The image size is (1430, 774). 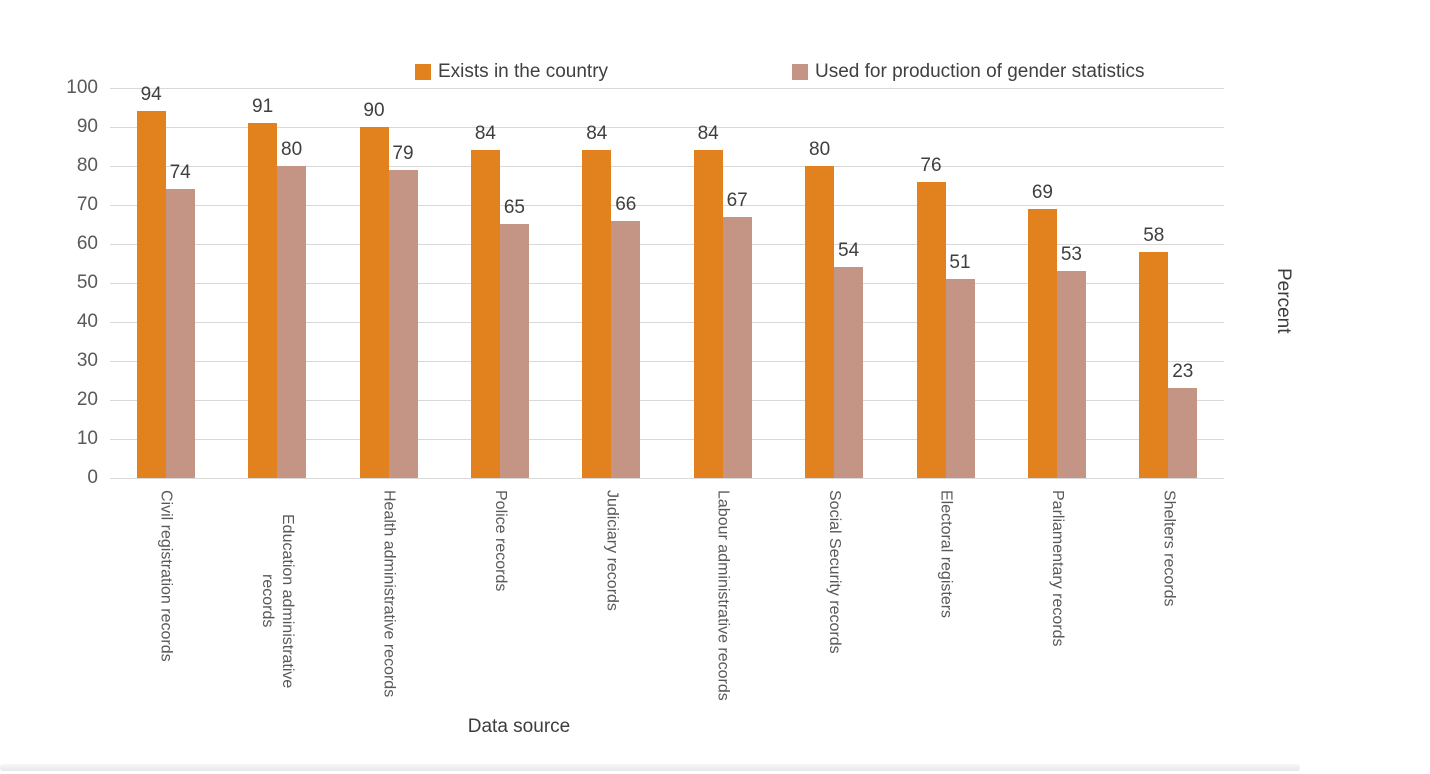 I want to click on data-label: 23, so click(x=1183, y=371).